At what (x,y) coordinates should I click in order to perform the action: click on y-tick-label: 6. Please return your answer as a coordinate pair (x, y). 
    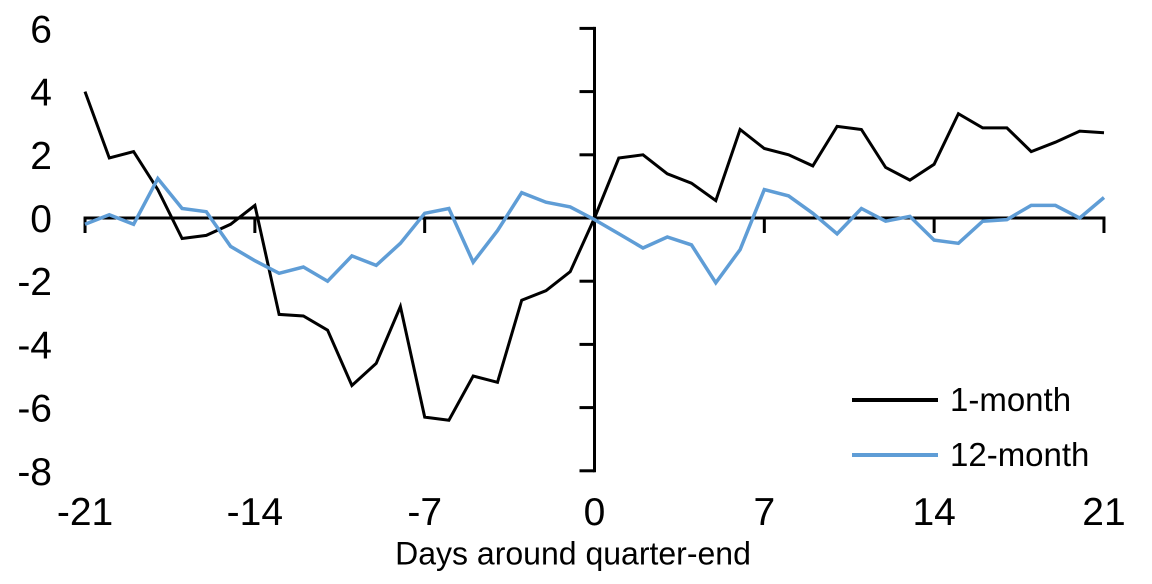
    Looking at the image, I should click on (41, 29).